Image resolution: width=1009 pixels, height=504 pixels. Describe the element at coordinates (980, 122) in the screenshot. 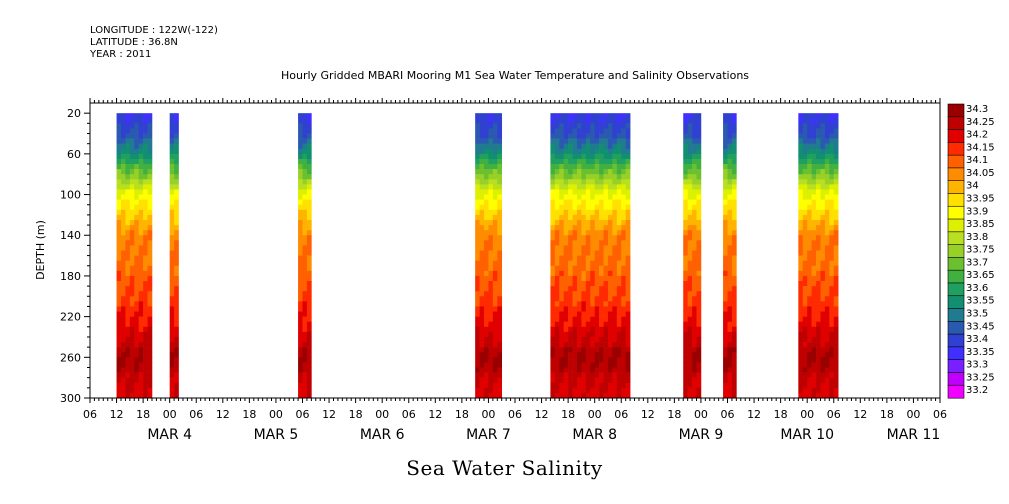

I see `colorbar-label: 34.25` at that location.